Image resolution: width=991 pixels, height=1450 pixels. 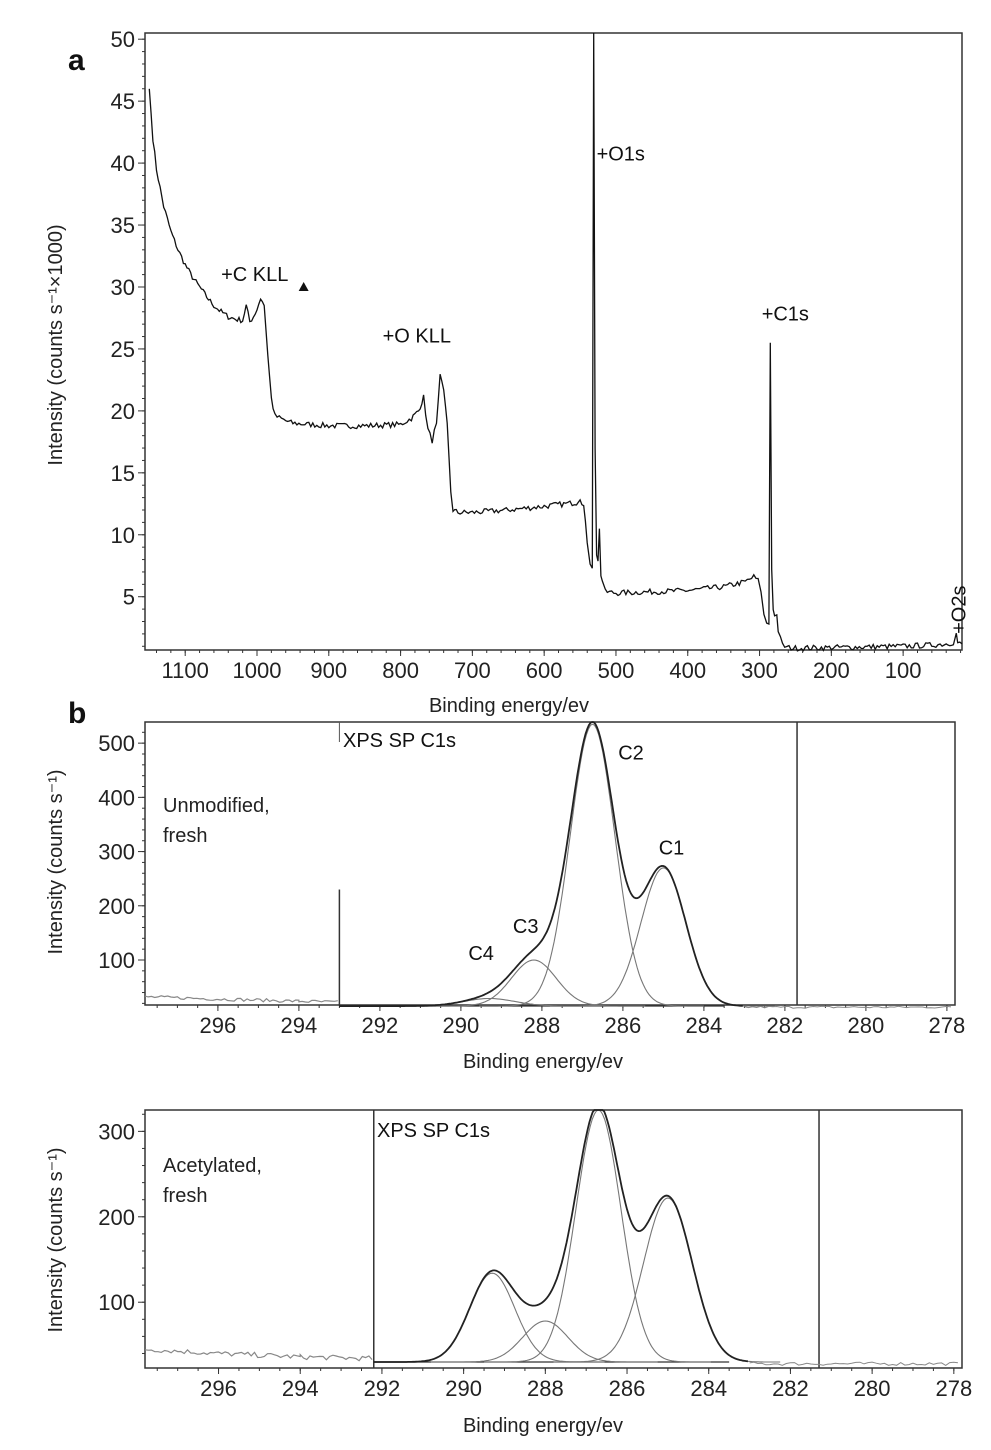 I want to click on sample-label-line1: Acetylated,, so click(x=212, y=1166).